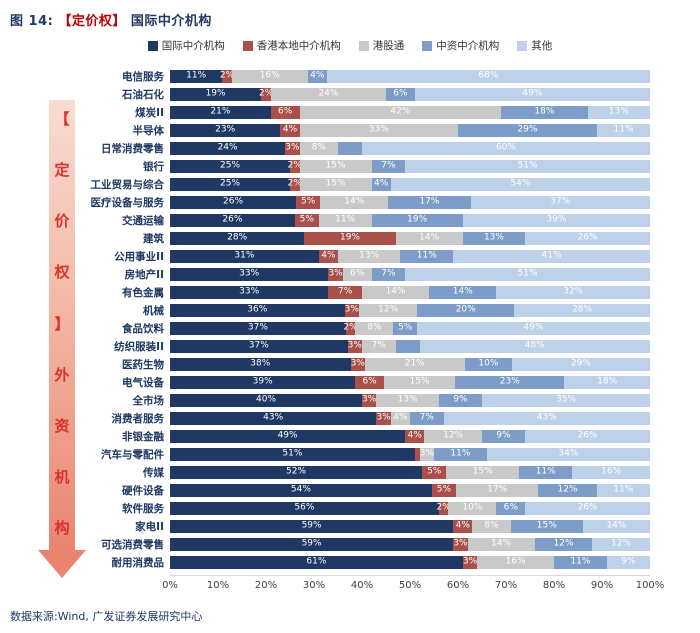 The image size is (700, 633). I want to click on category-label: 半导体, so click(148, 130).